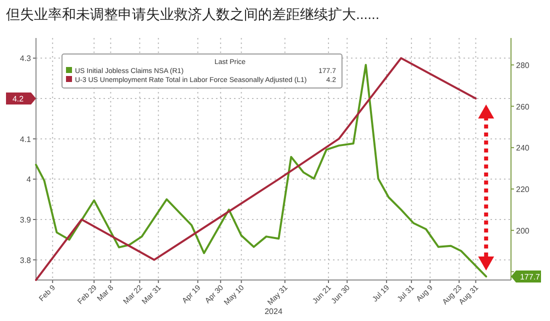 The image size is (550, 321). Describe the element at coordinates (523, 148) in the screenshot. I see `y2-tick-label: 240` at that location.